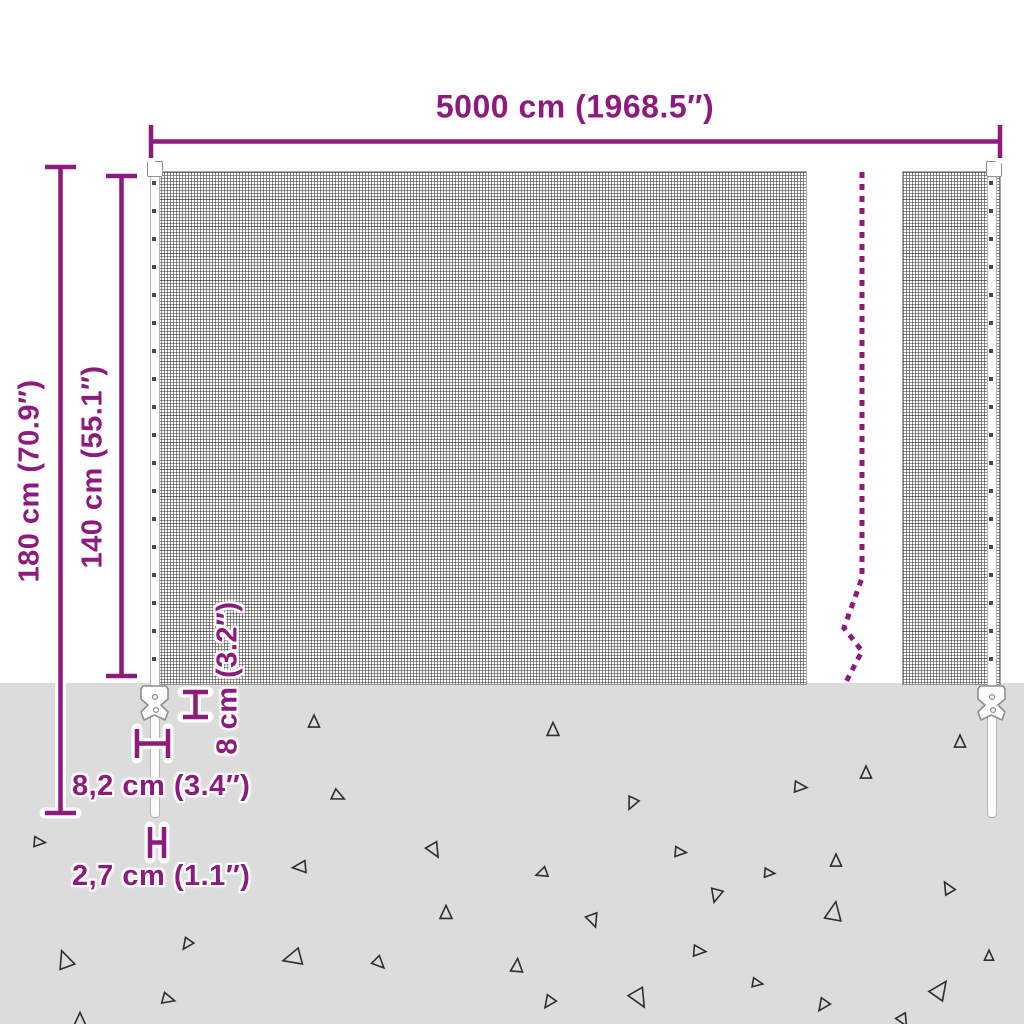 The height and width of the screenshot is (1024, 1024). Describe the element at coordinates (154, 703) in the screenshot. I see `ground-anchor-bracket-left` at that location.